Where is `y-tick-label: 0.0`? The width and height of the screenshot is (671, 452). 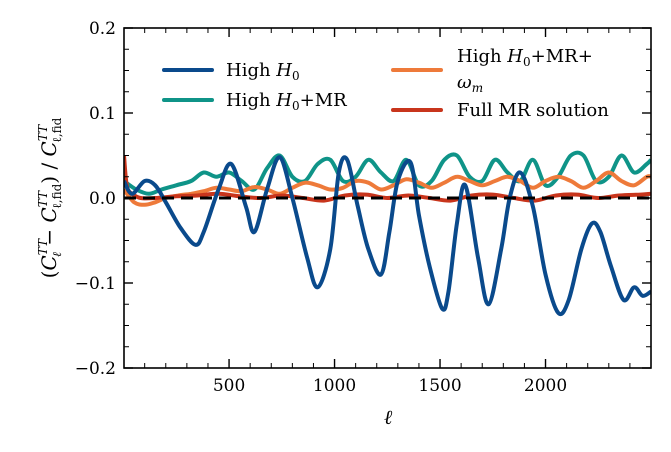
y-tick-label: 0.0 is located at coordinates (102, 199).